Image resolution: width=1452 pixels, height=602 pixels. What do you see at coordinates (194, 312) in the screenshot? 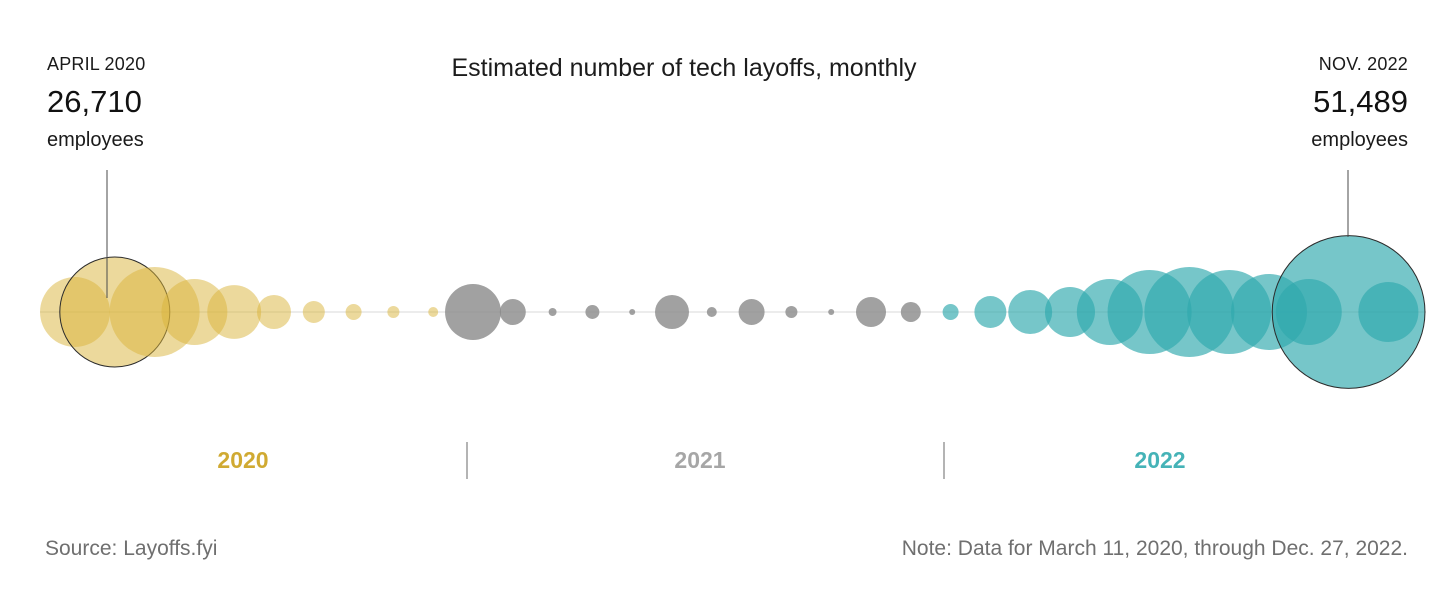
I see `bubble-2020-june` at bounding box center [194, 312].